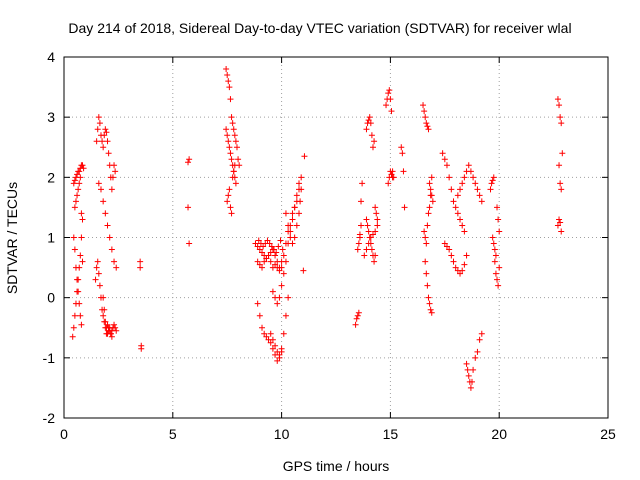 Image resolution: width=640 pixels, height=480 pixels. What do you see at coordinates (51, 57) in the screenshot?
I see `y-tick-label: 4` at bounding box center [51, 57].